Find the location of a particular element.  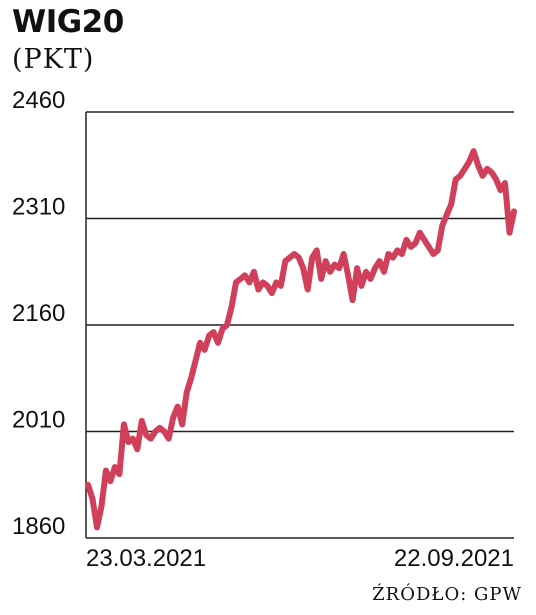

x-tick-label-end: 22.09.2021 is located at coordinates (454, 558).